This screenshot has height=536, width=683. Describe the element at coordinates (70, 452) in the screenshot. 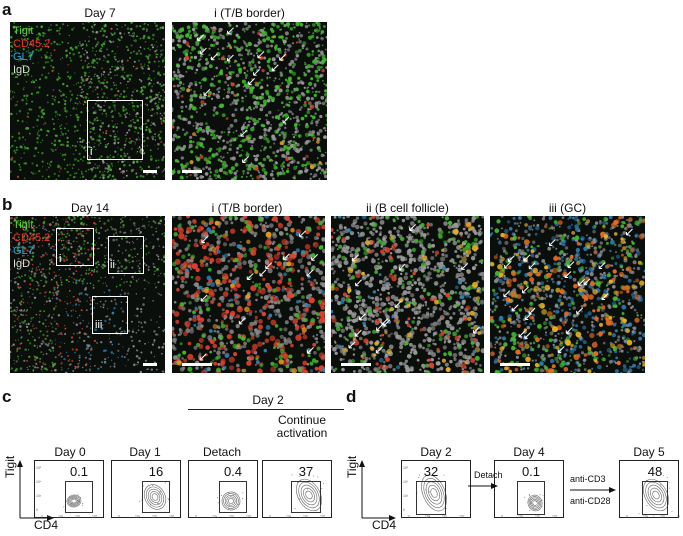

I see `plot-title: Day 0` at that location.